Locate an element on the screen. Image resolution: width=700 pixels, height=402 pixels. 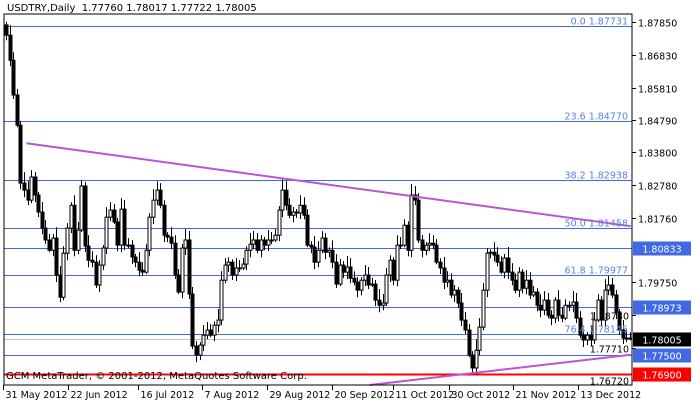
y-tick-label: 1.79750 is located at coordinates (657, 284).